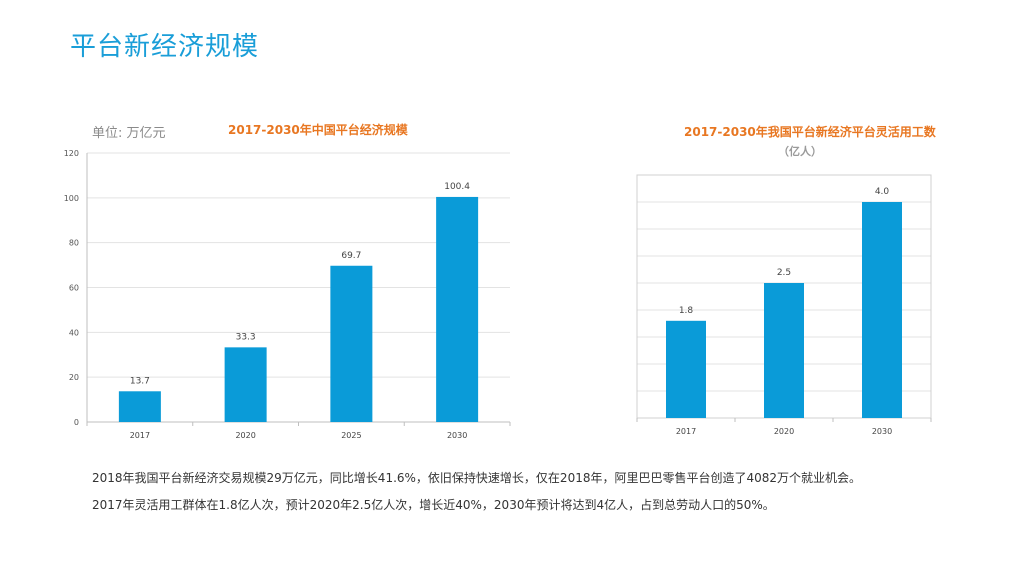 This screenshot has height=576, width=1024. I want to click on chart1-title: 2017-2030年中国平台经济规模, so click(318, 130).